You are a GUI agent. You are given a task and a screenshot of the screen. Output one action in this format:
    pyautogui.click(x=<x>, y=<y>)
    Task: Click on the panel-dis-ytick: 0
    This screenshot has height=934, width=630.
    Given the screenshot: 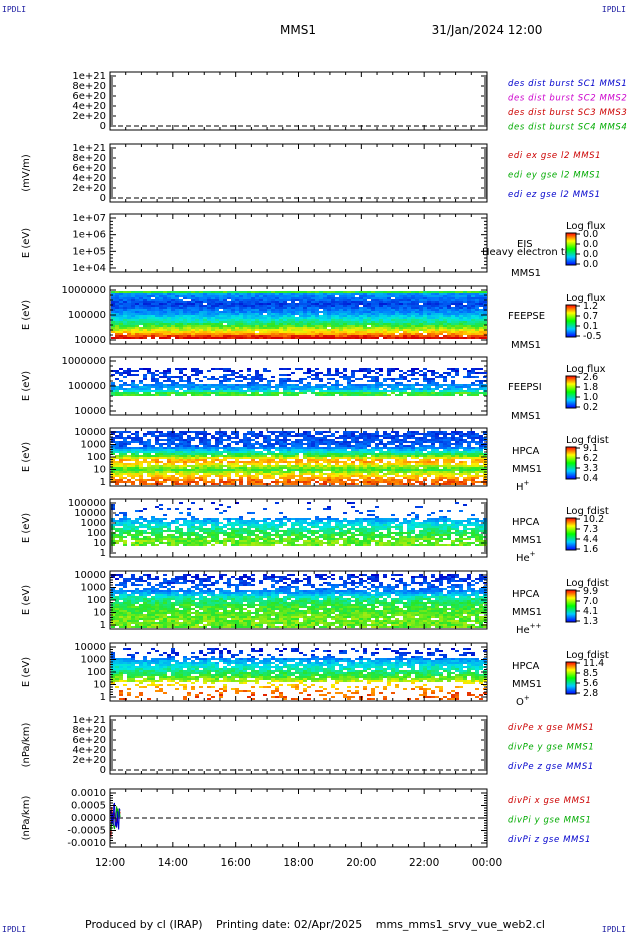 What is the action you would take?
    pyautogui.click(x=103, y=126)
    